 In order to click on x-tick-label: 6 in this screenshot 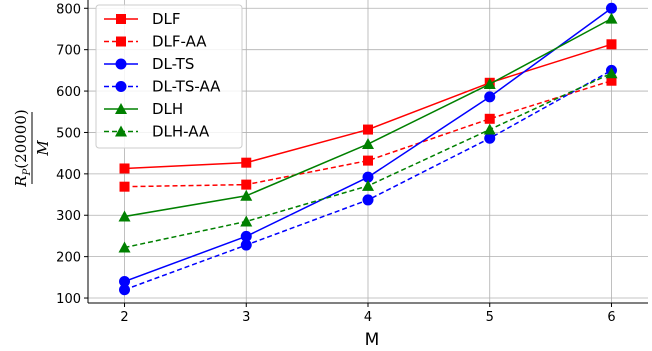, I will do `click(611, 317)`.